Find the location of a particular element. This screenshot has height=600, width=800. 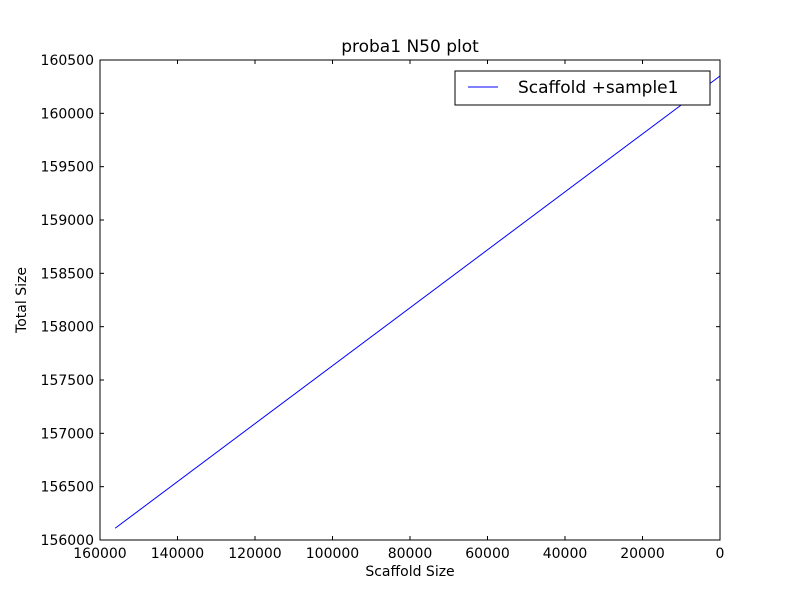

x-axis-label: Scaffold Size is located at coordinates (409, 572).